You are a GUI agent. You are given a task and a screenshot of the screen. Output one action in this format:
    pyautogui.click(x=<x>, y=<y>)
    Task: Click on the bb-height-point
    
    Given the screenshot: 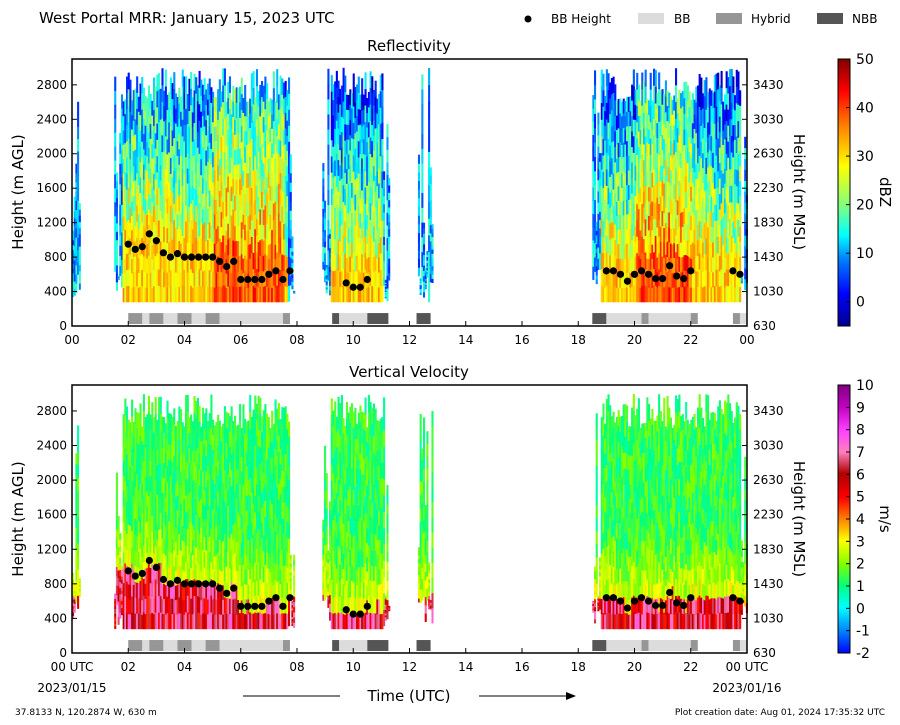 What is the action you would take?
    pyautogui.click(x=163, y=253)
    